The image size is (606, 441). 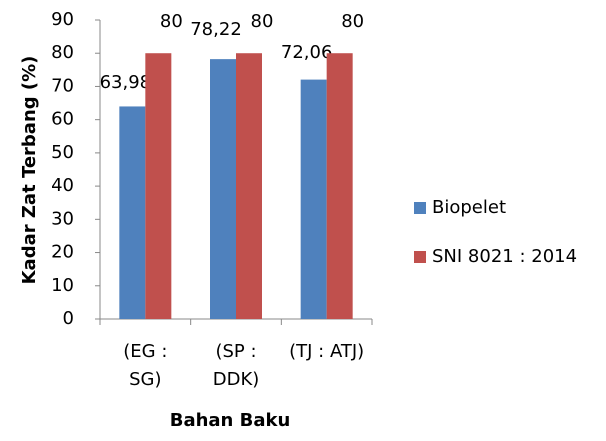 What do you see at coordinates (62, 252) in the screenshot?
I see `y-tick-label: 20` at bounding box center [62, 252].